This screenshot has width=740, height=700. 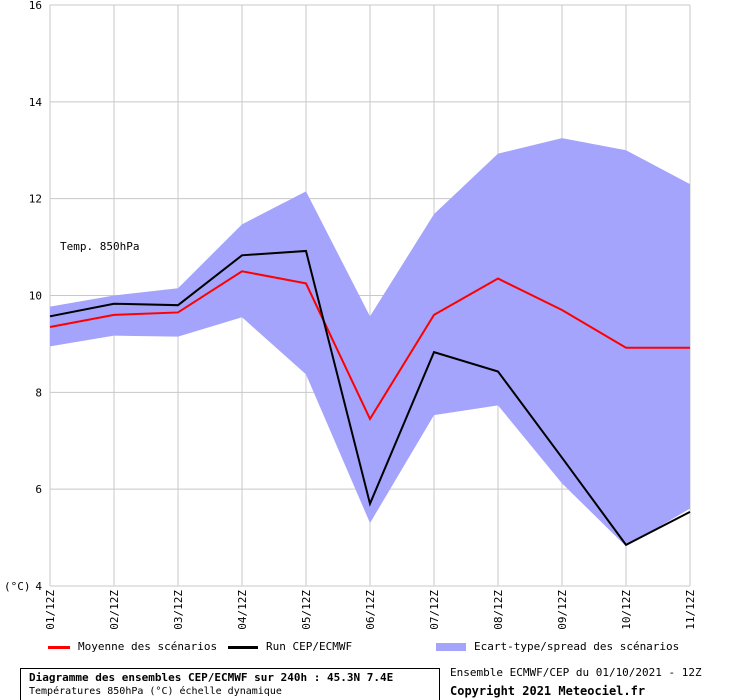 I want to click on x-tick-label: 07/12Z, so click(x=434, y=610).